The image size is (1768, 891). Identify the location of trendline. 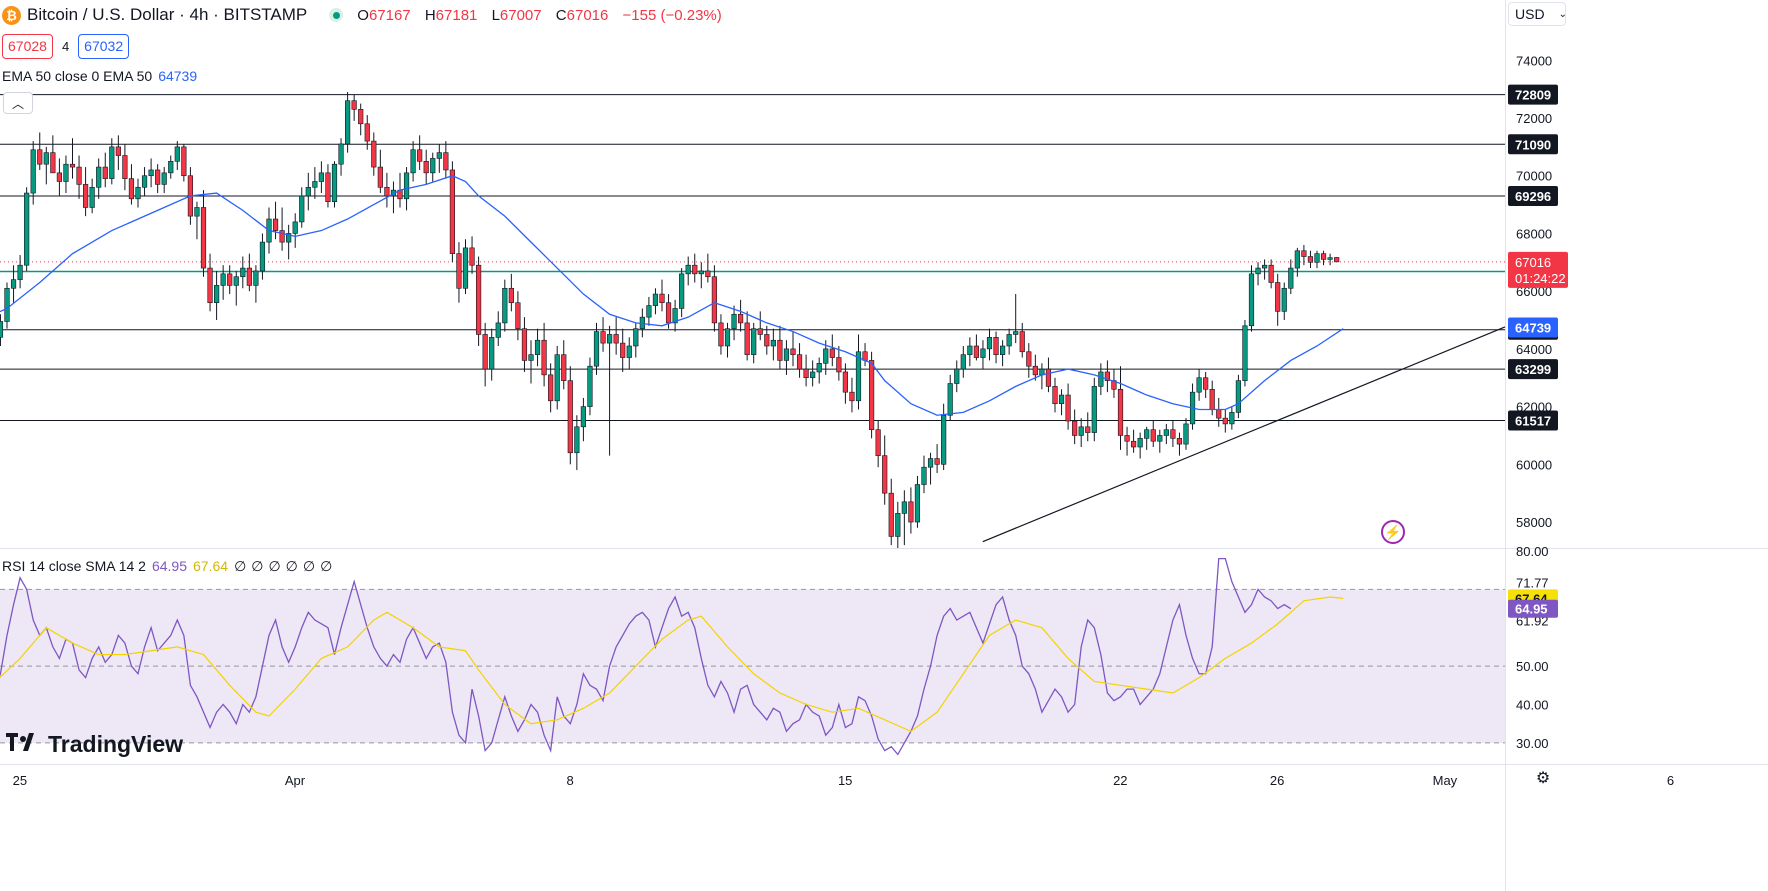
(1244, 434).